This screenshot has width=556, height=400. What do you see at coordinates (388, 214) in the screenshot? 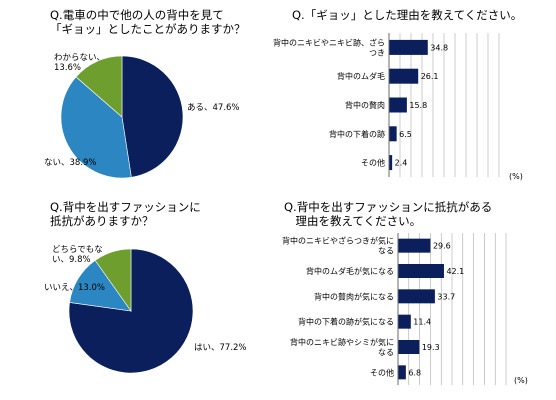
I see `chart-title: Q.背中を出すファッションに抵抗がある 理由を教えてください。` at bounding box center [388, 214].